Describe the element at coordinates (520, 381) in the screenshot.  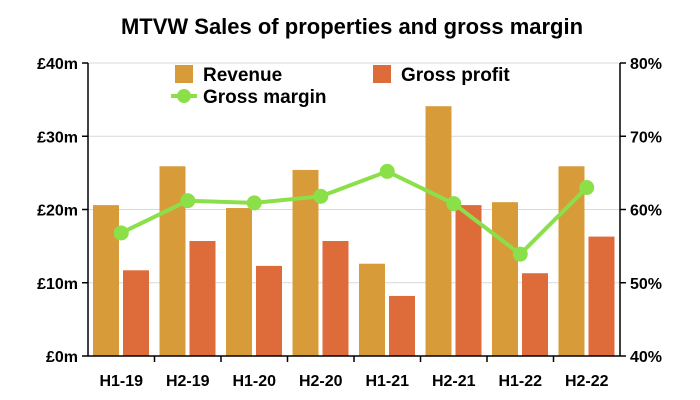
I see `x-tick-label-h1-22: H1-22` at that location.